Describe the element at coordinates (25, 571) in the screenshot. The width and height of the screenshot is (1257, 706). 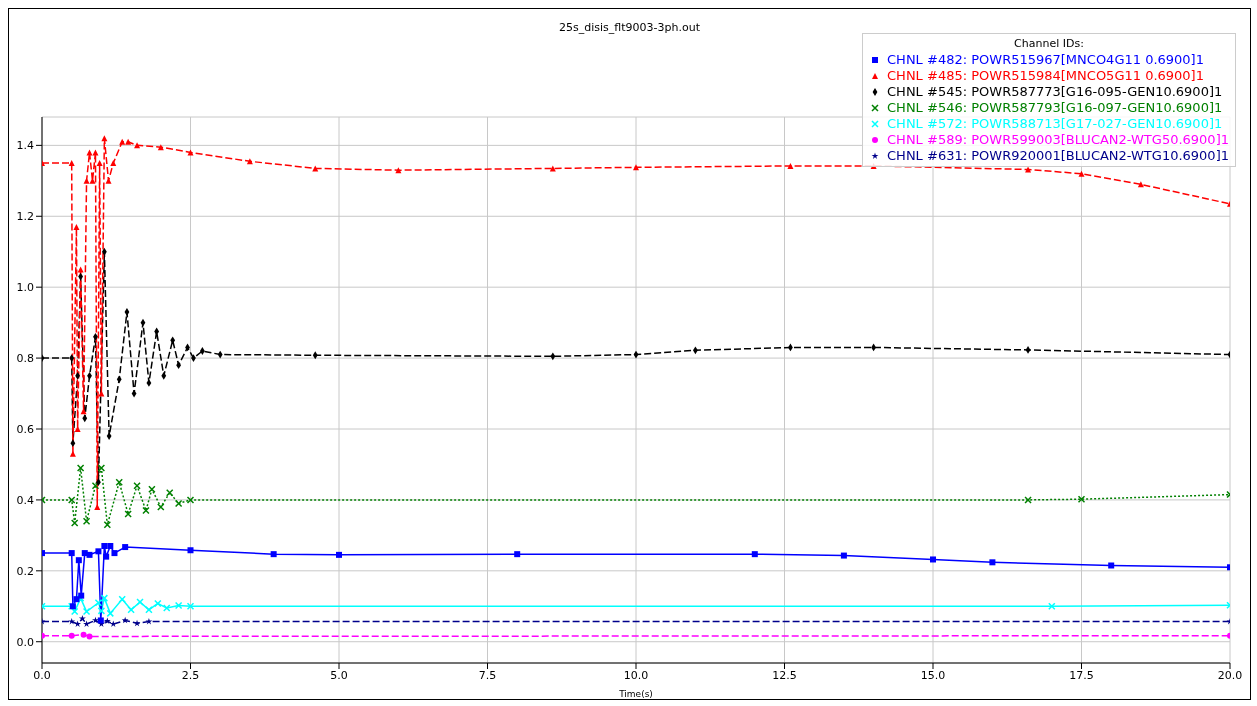
I see `y-tick-label: 0.2` at that location.